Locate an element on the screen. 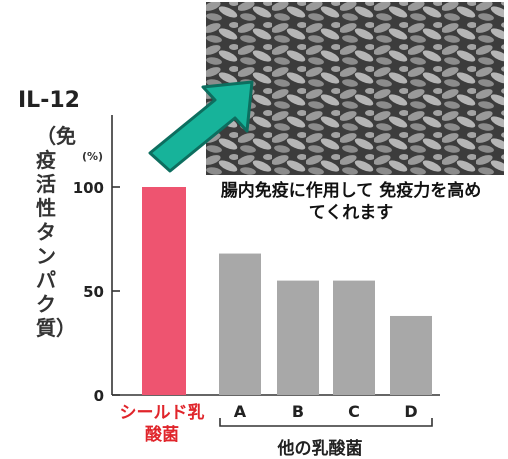 This screenshot has width=508, height=459. x-tick-label: C is located at coordinates (354, 411).